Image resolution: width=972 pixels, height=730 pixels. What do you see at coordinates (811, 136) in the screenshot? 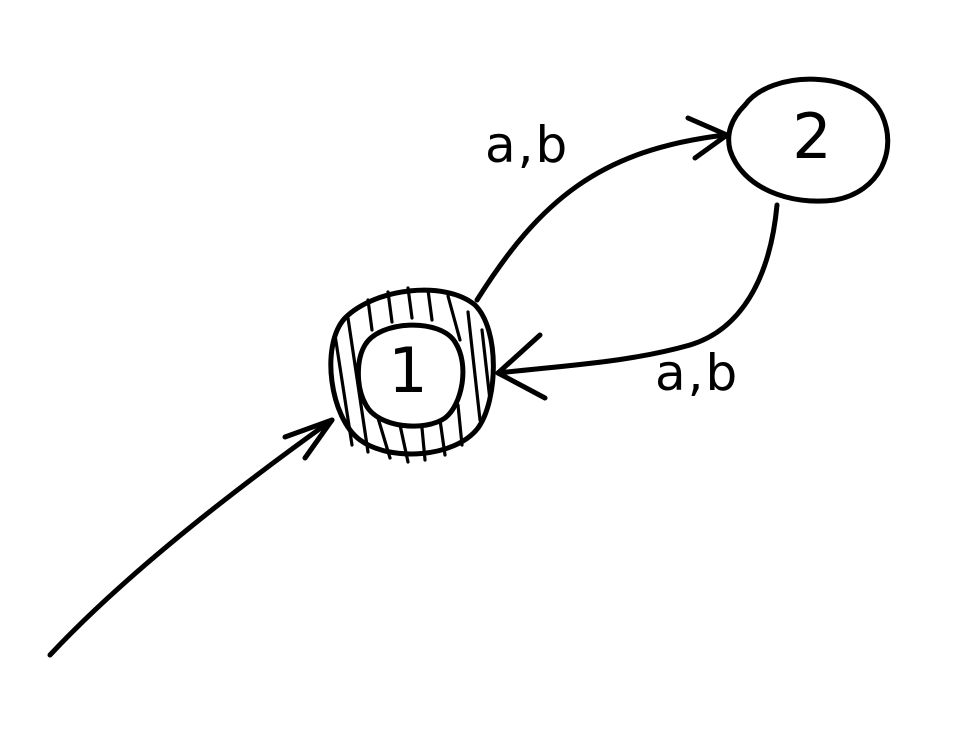
I see `state-2-label: 2` at bounding box center [811, 136].